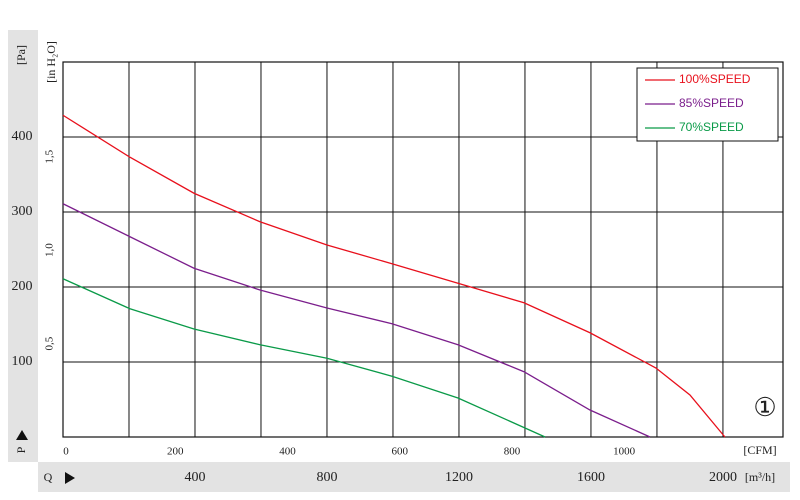  I want to click on legend-label: 70%SPEED, so click(711, 127).